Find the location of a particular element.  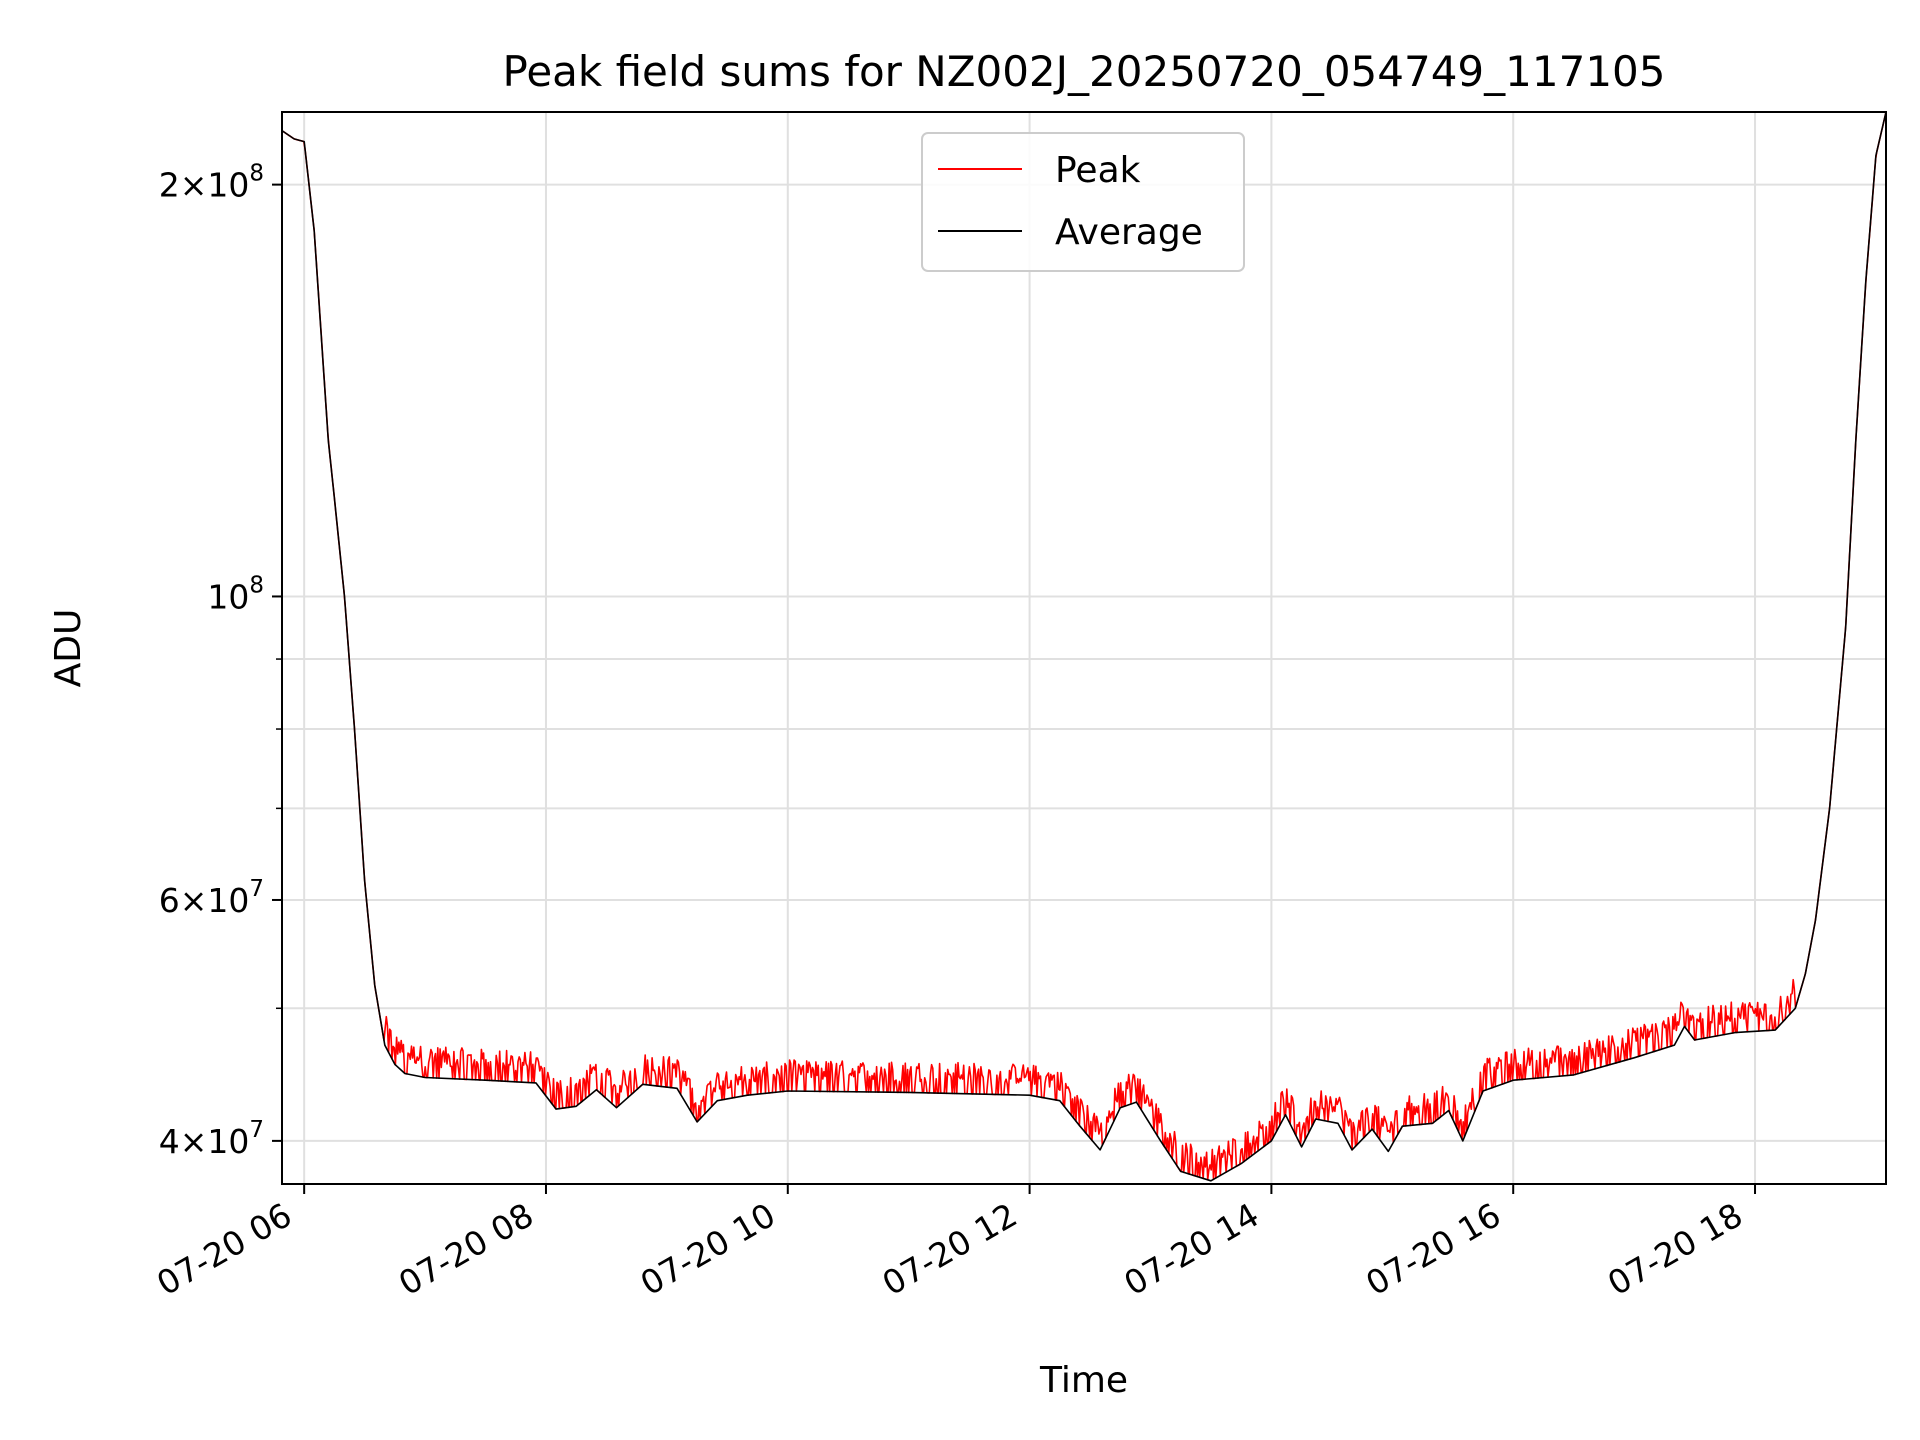

y-tick-label: 2×10⁸ is located at coordinates (211, 183).